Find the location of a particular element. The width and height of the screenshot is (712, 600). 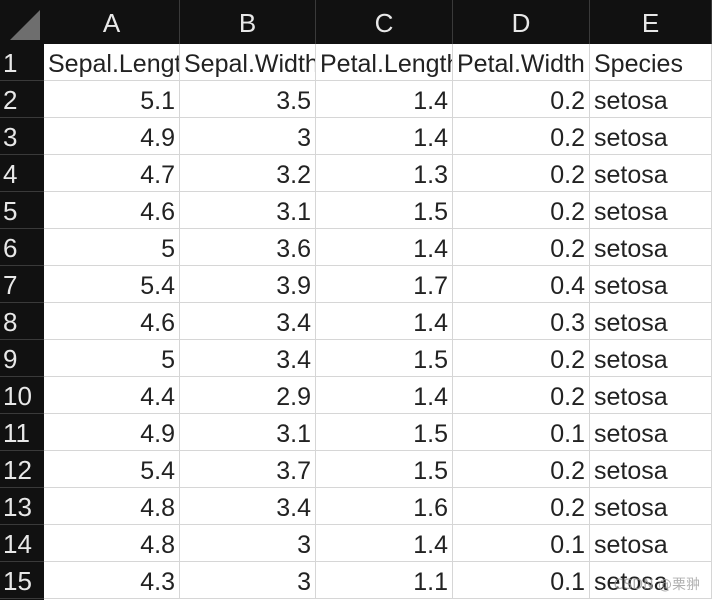

cell-d9: 0.2 is located at coordinates (521, 358).